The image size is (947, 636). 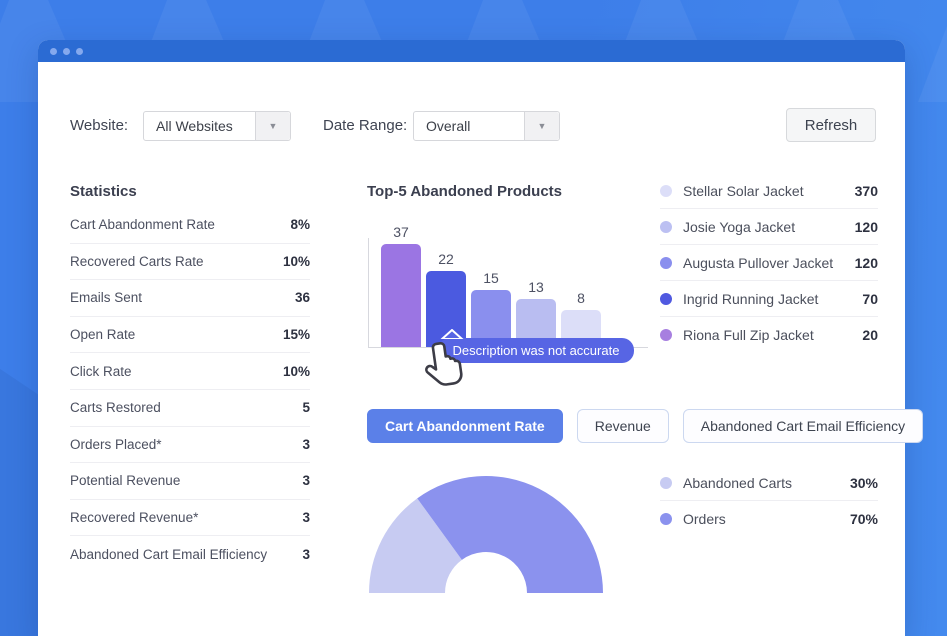 I want to click on statistics-title: Statistics, so click(x=103, y=191).